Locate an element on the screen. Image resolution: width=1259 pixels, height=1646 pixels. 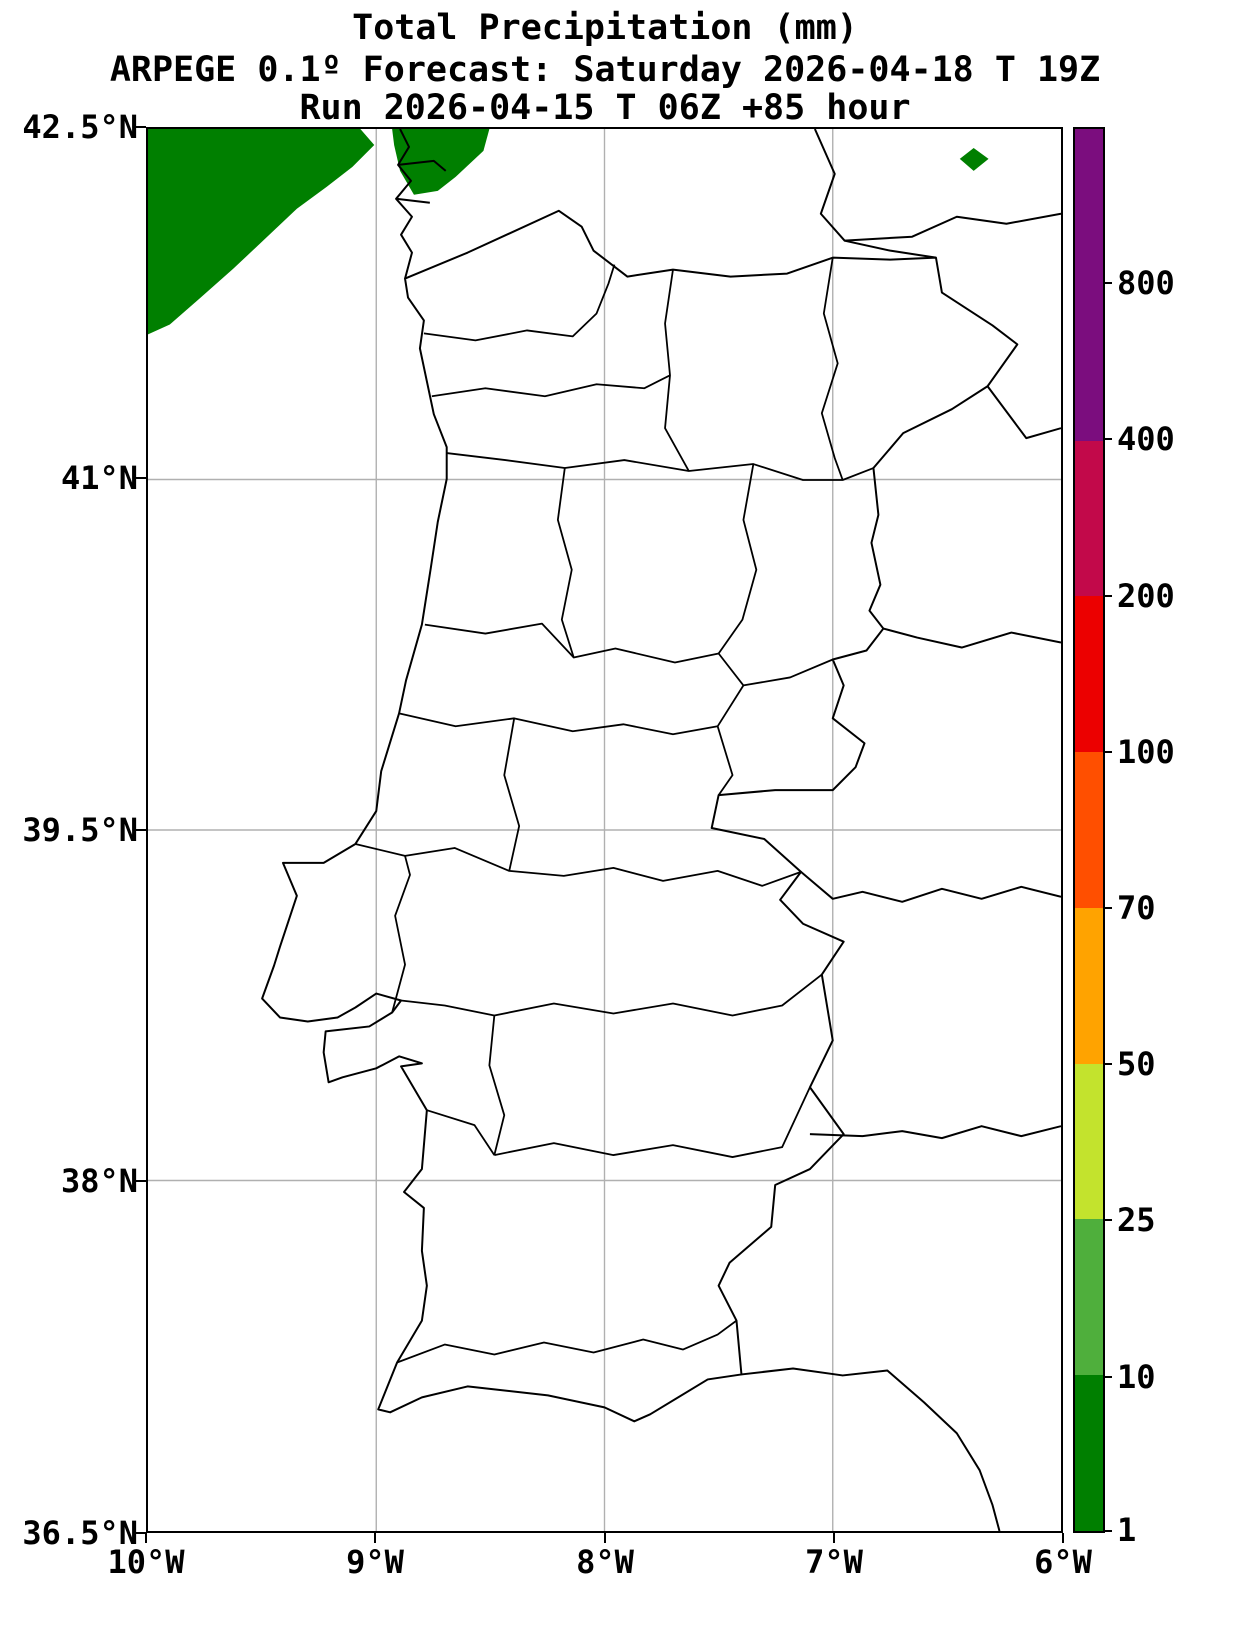
x-tick-10w: 10°W is located at coordinates (146, 1562).